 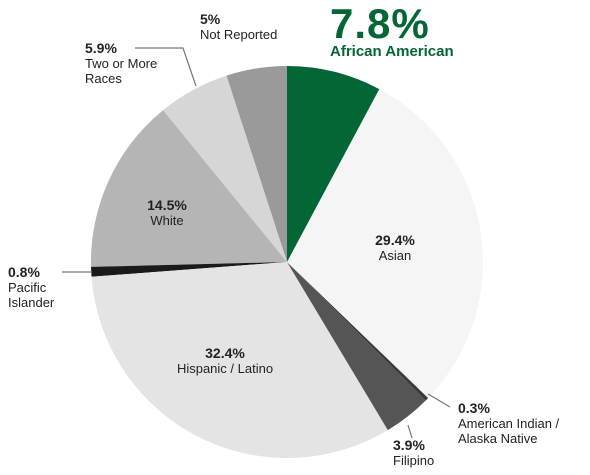 What do you see at coordinates (210, 19) in the screenshot?
I see `value-label: 5%` at bounding box center [210, 19].